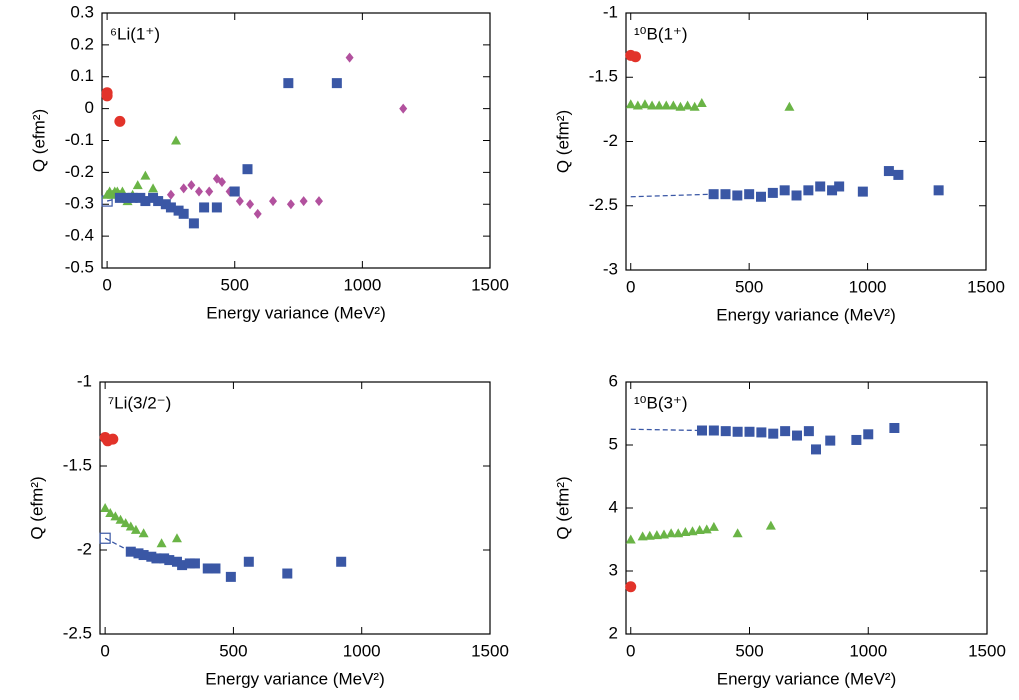 The height and width of the screenshot is (700, 1019). Describe the element at coordinates (613, 569) in the screenshot. I see `y-tick-label: 3` at that location.